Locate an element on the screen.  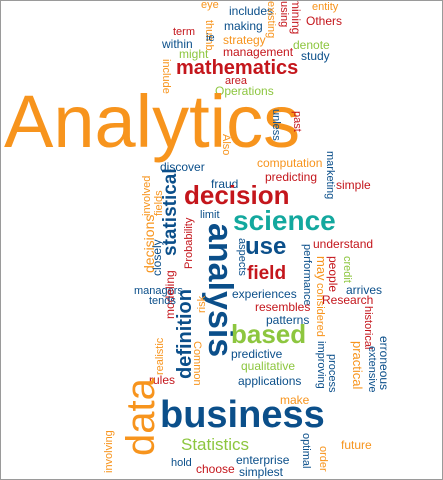
word-decision: decision is located at coordinates (237, 195).